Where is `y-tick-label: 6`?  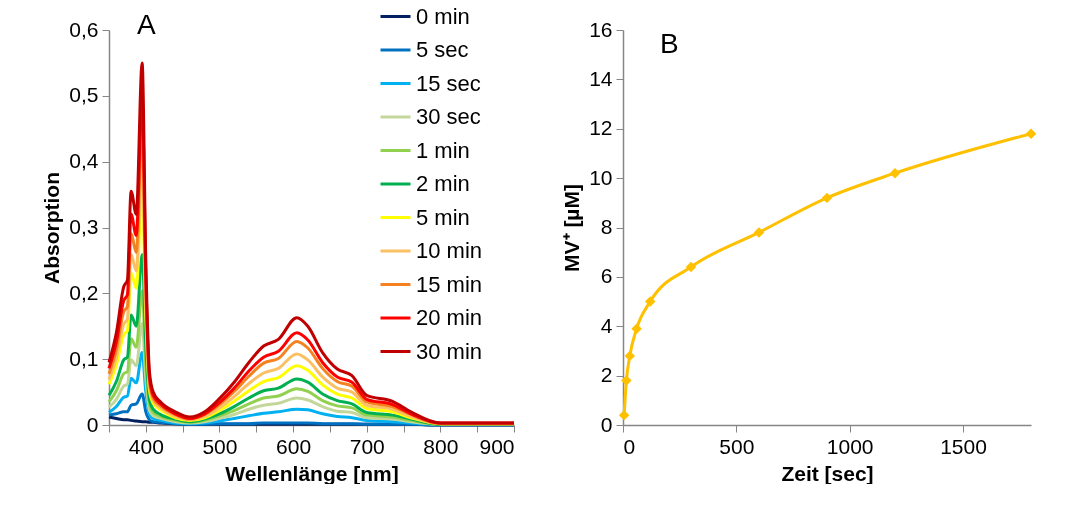
y-tick-label: 6 is located at coordinates (606, 276).